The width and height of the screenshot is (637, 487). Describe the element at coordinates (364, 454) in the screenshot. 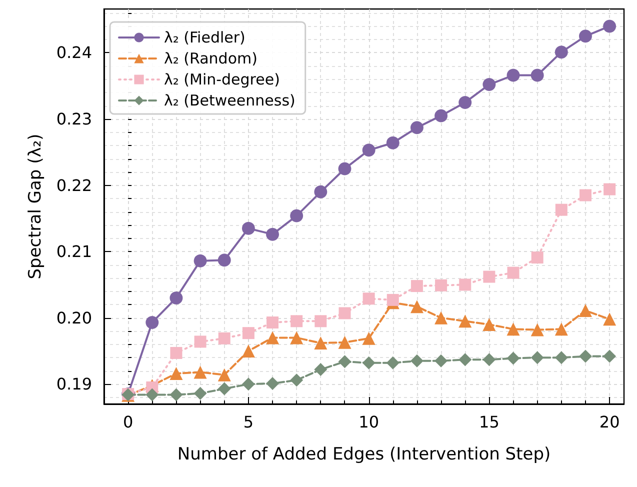

I see `x-axis-title: Number of Added Edges (Intervention Step)` at that location.